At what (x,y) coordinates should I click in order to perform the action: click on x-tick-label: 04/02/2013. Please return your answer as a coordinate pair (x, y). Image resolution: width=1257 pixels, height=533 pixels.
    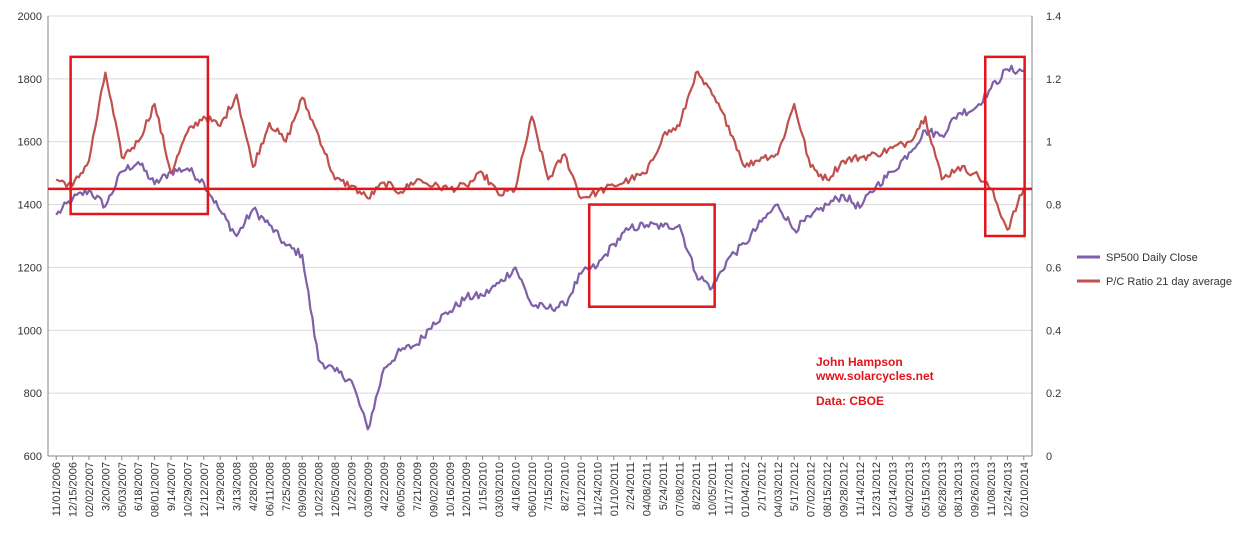
    Looking at the image, I should click on (910, 489).